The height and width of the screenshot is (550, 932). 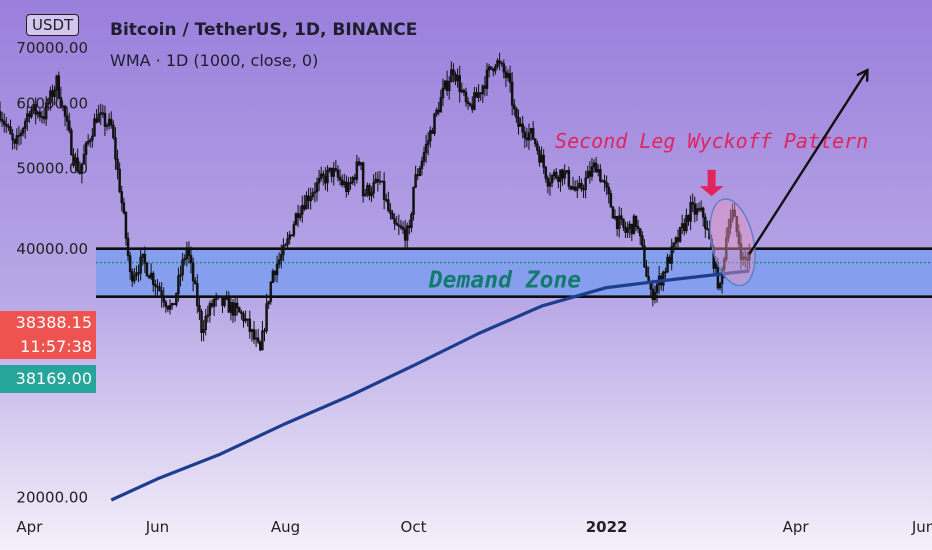 What do you see at coordinates (52, 169) in the screenshot?
I see `y-axis-tick-label: 50000.00` at bounding box center [52, 169].